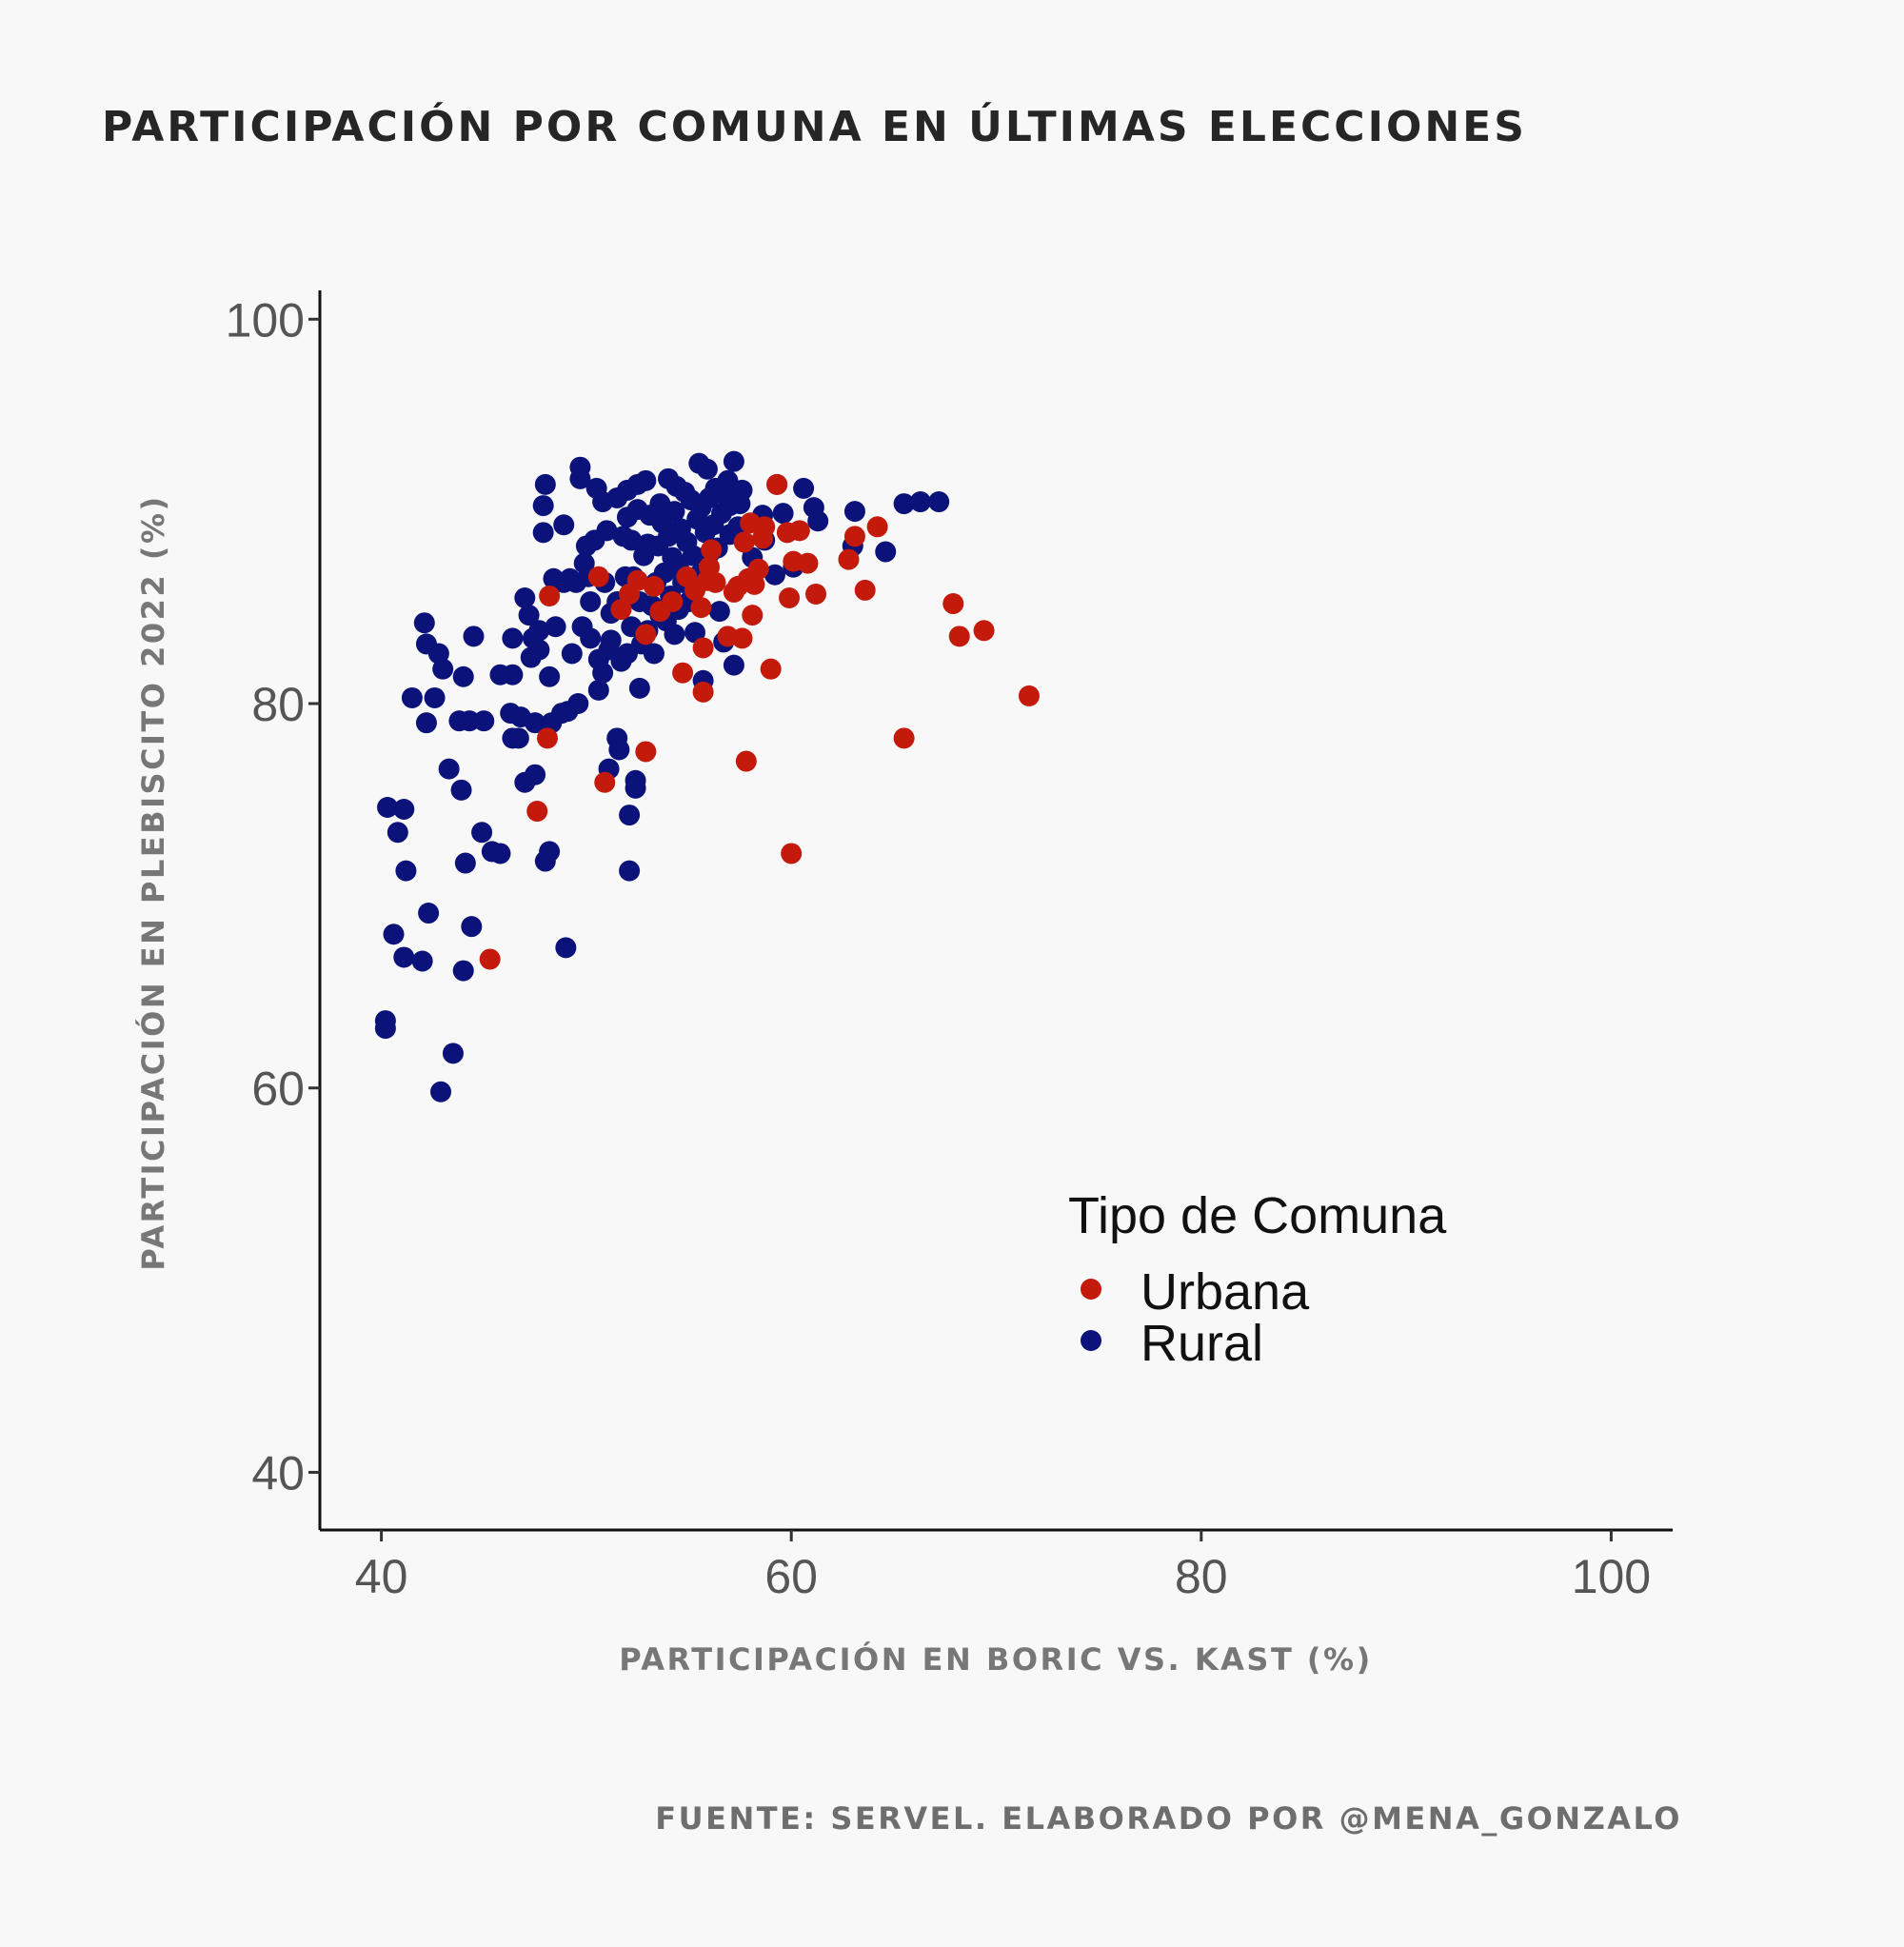 This screenshot has height=1947, width=1904. What do you see at coordinates (1201, 1343) in the screenshot?
I see `legend-label-rural: Rural` at bounding box center [1201, 1343].